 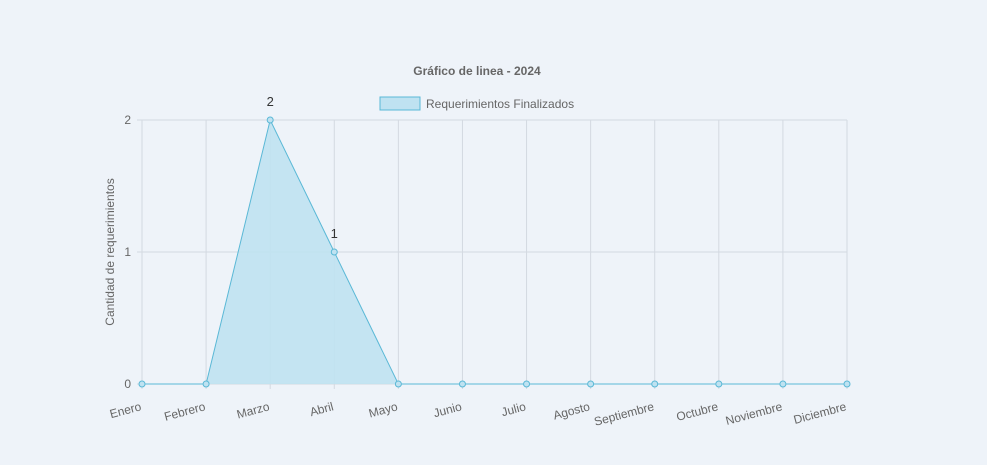 I want to click on y-tick-label: 2, so click(x=127, y=120).